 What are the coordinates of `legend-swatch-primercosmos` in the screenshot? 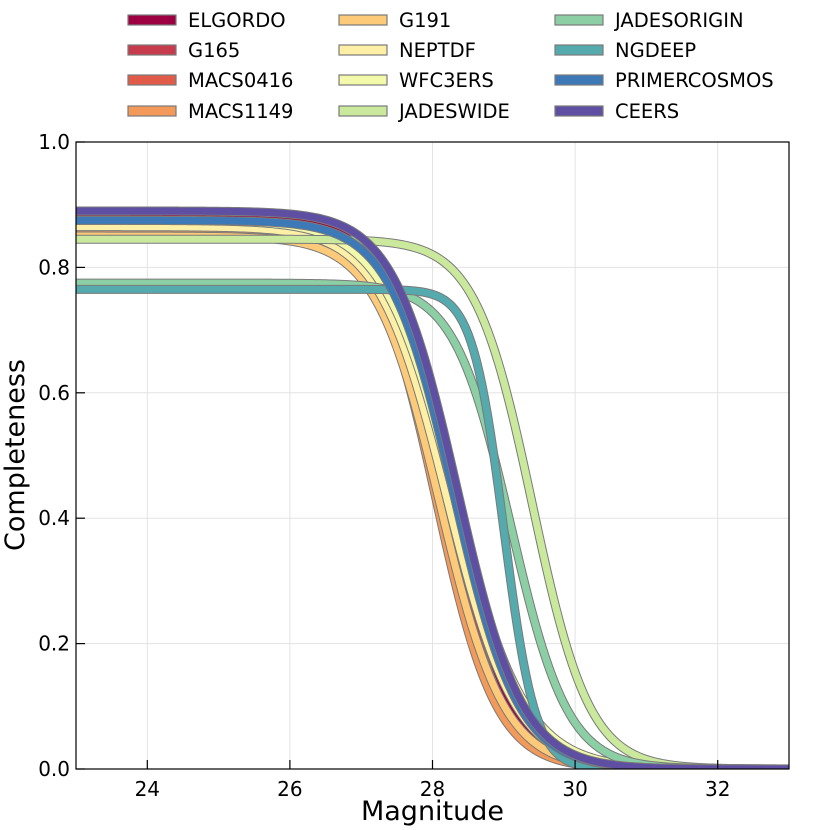 It's located at (579, 80).